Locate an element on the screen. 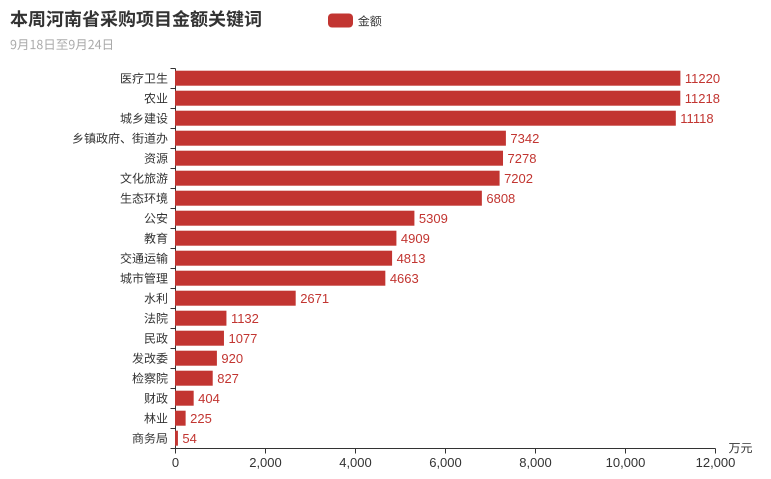  svg-text: 7202 is located at coordinates (518, 178).